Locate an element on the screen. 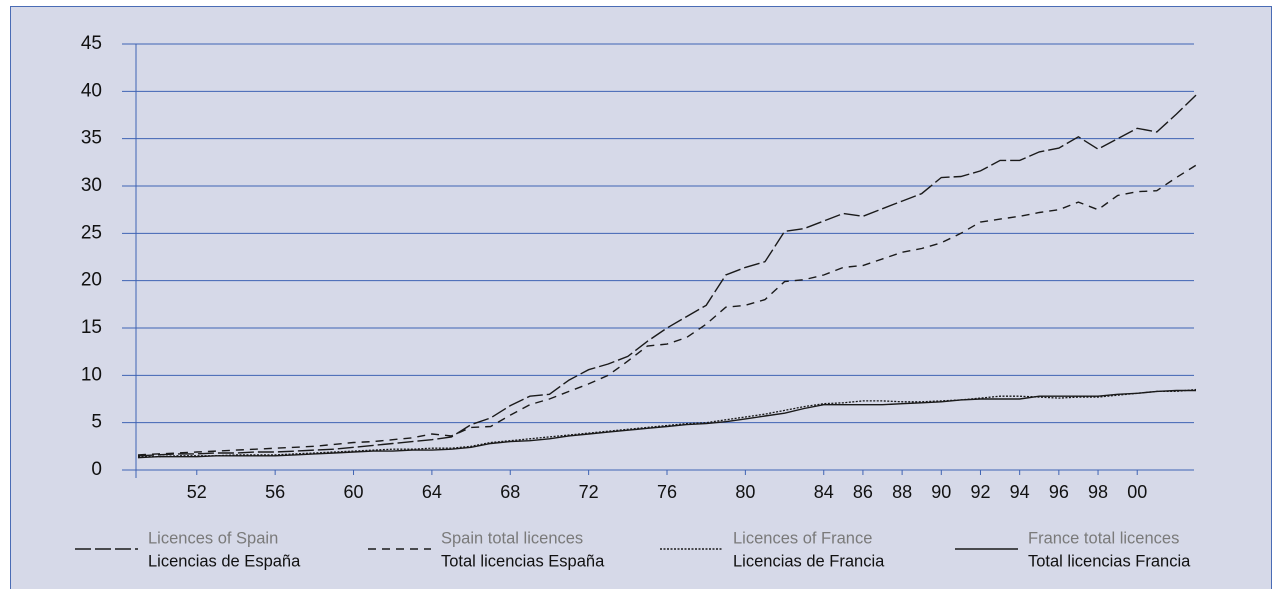 This screenshot has height=589, width=1282. x-tick-label: 84 is located at coordinates (824, 492).